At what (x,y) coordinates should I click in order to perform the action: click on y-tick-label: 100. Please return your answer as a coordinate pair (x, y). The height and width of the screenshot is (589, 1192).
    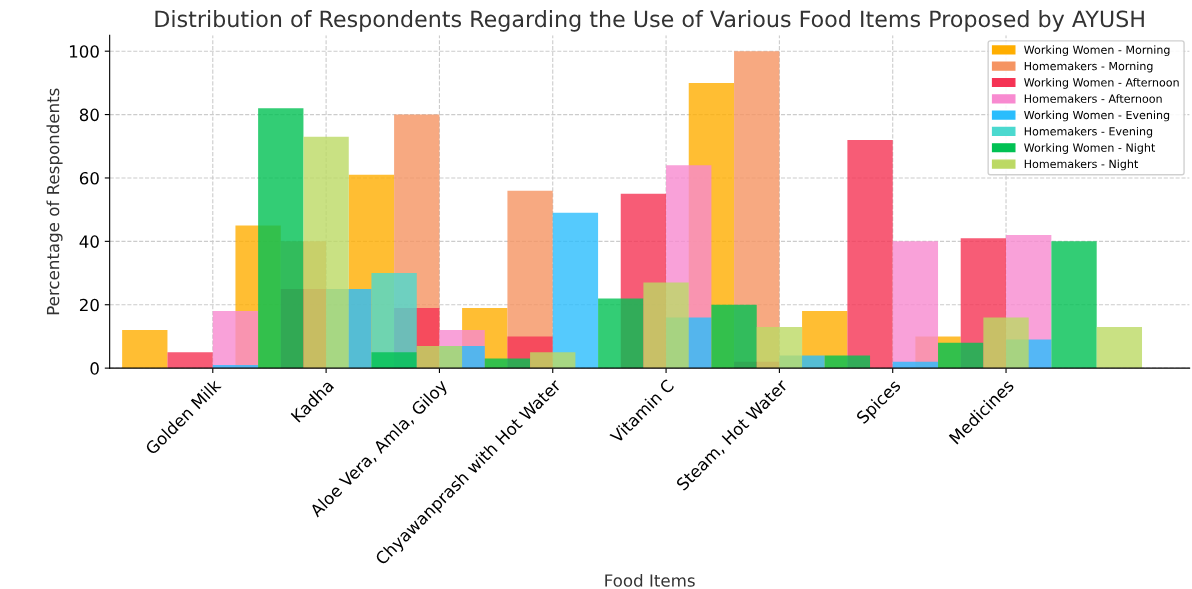
    Looking at the image, I should click on (84, 51).